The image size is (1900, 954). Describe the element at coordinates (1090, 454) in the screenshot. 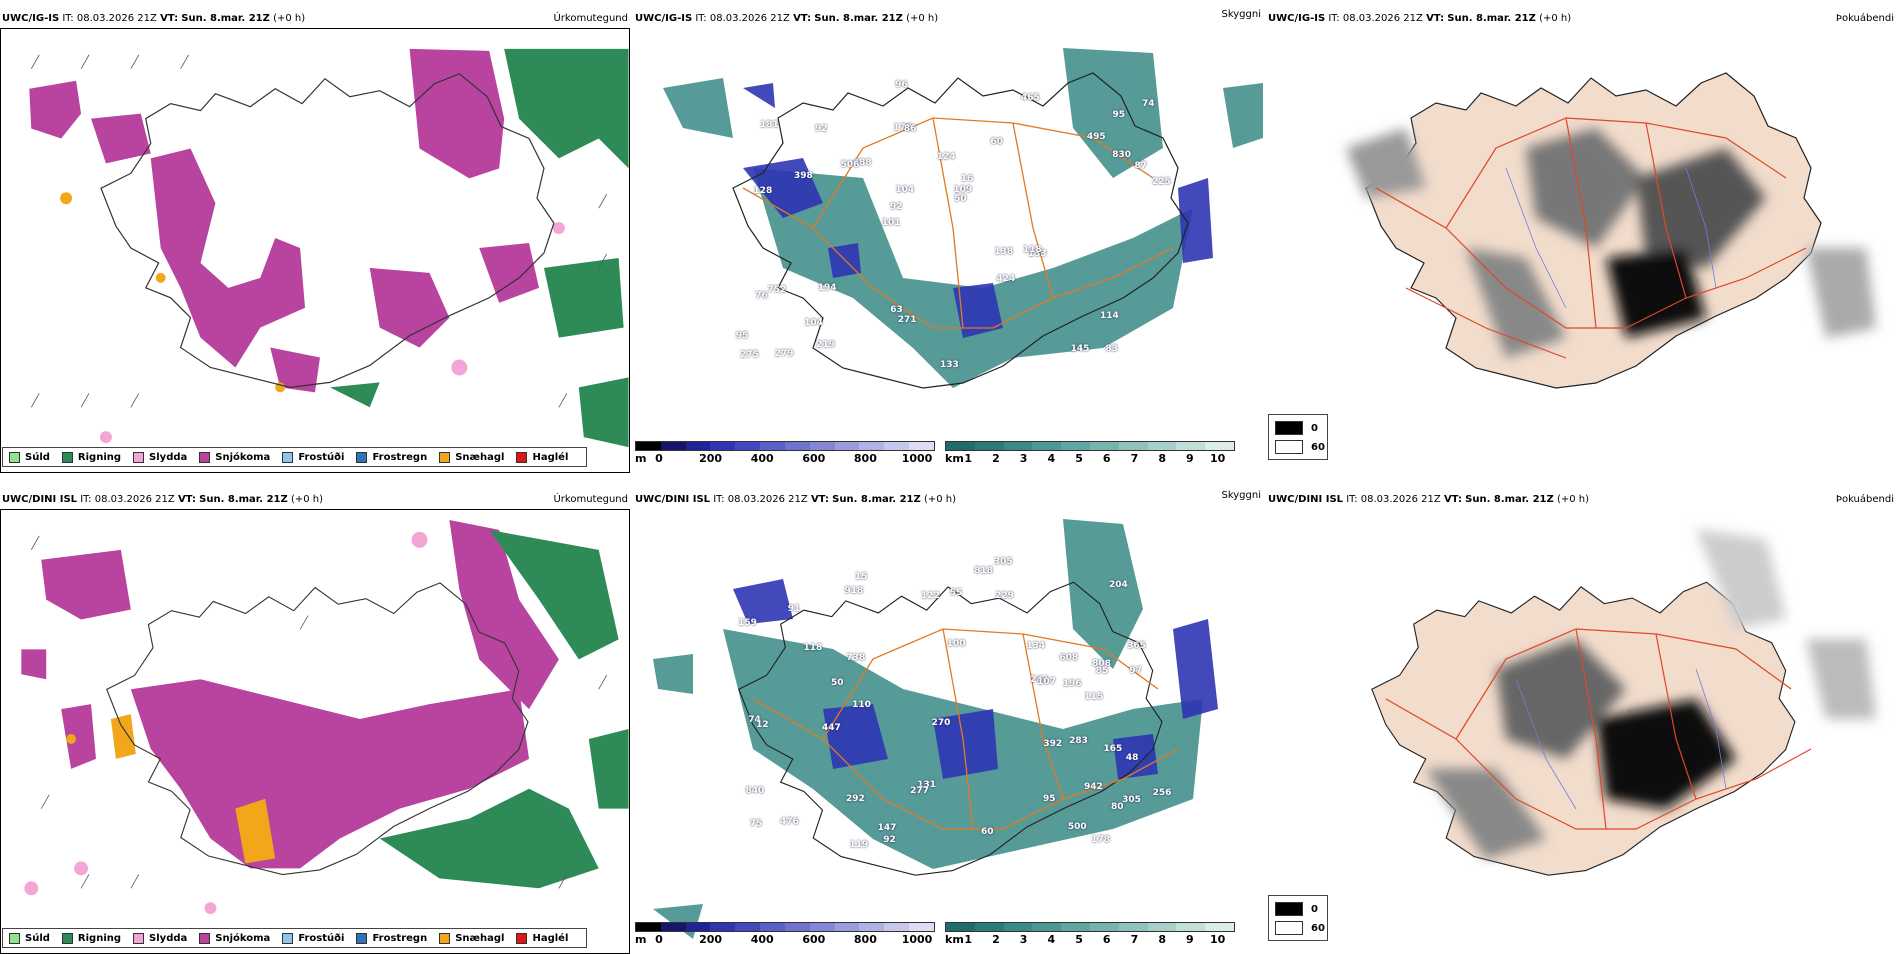

I see `visibility-colorbar: km 1 2 3 4 5 6 7 8 9 10` at that location.